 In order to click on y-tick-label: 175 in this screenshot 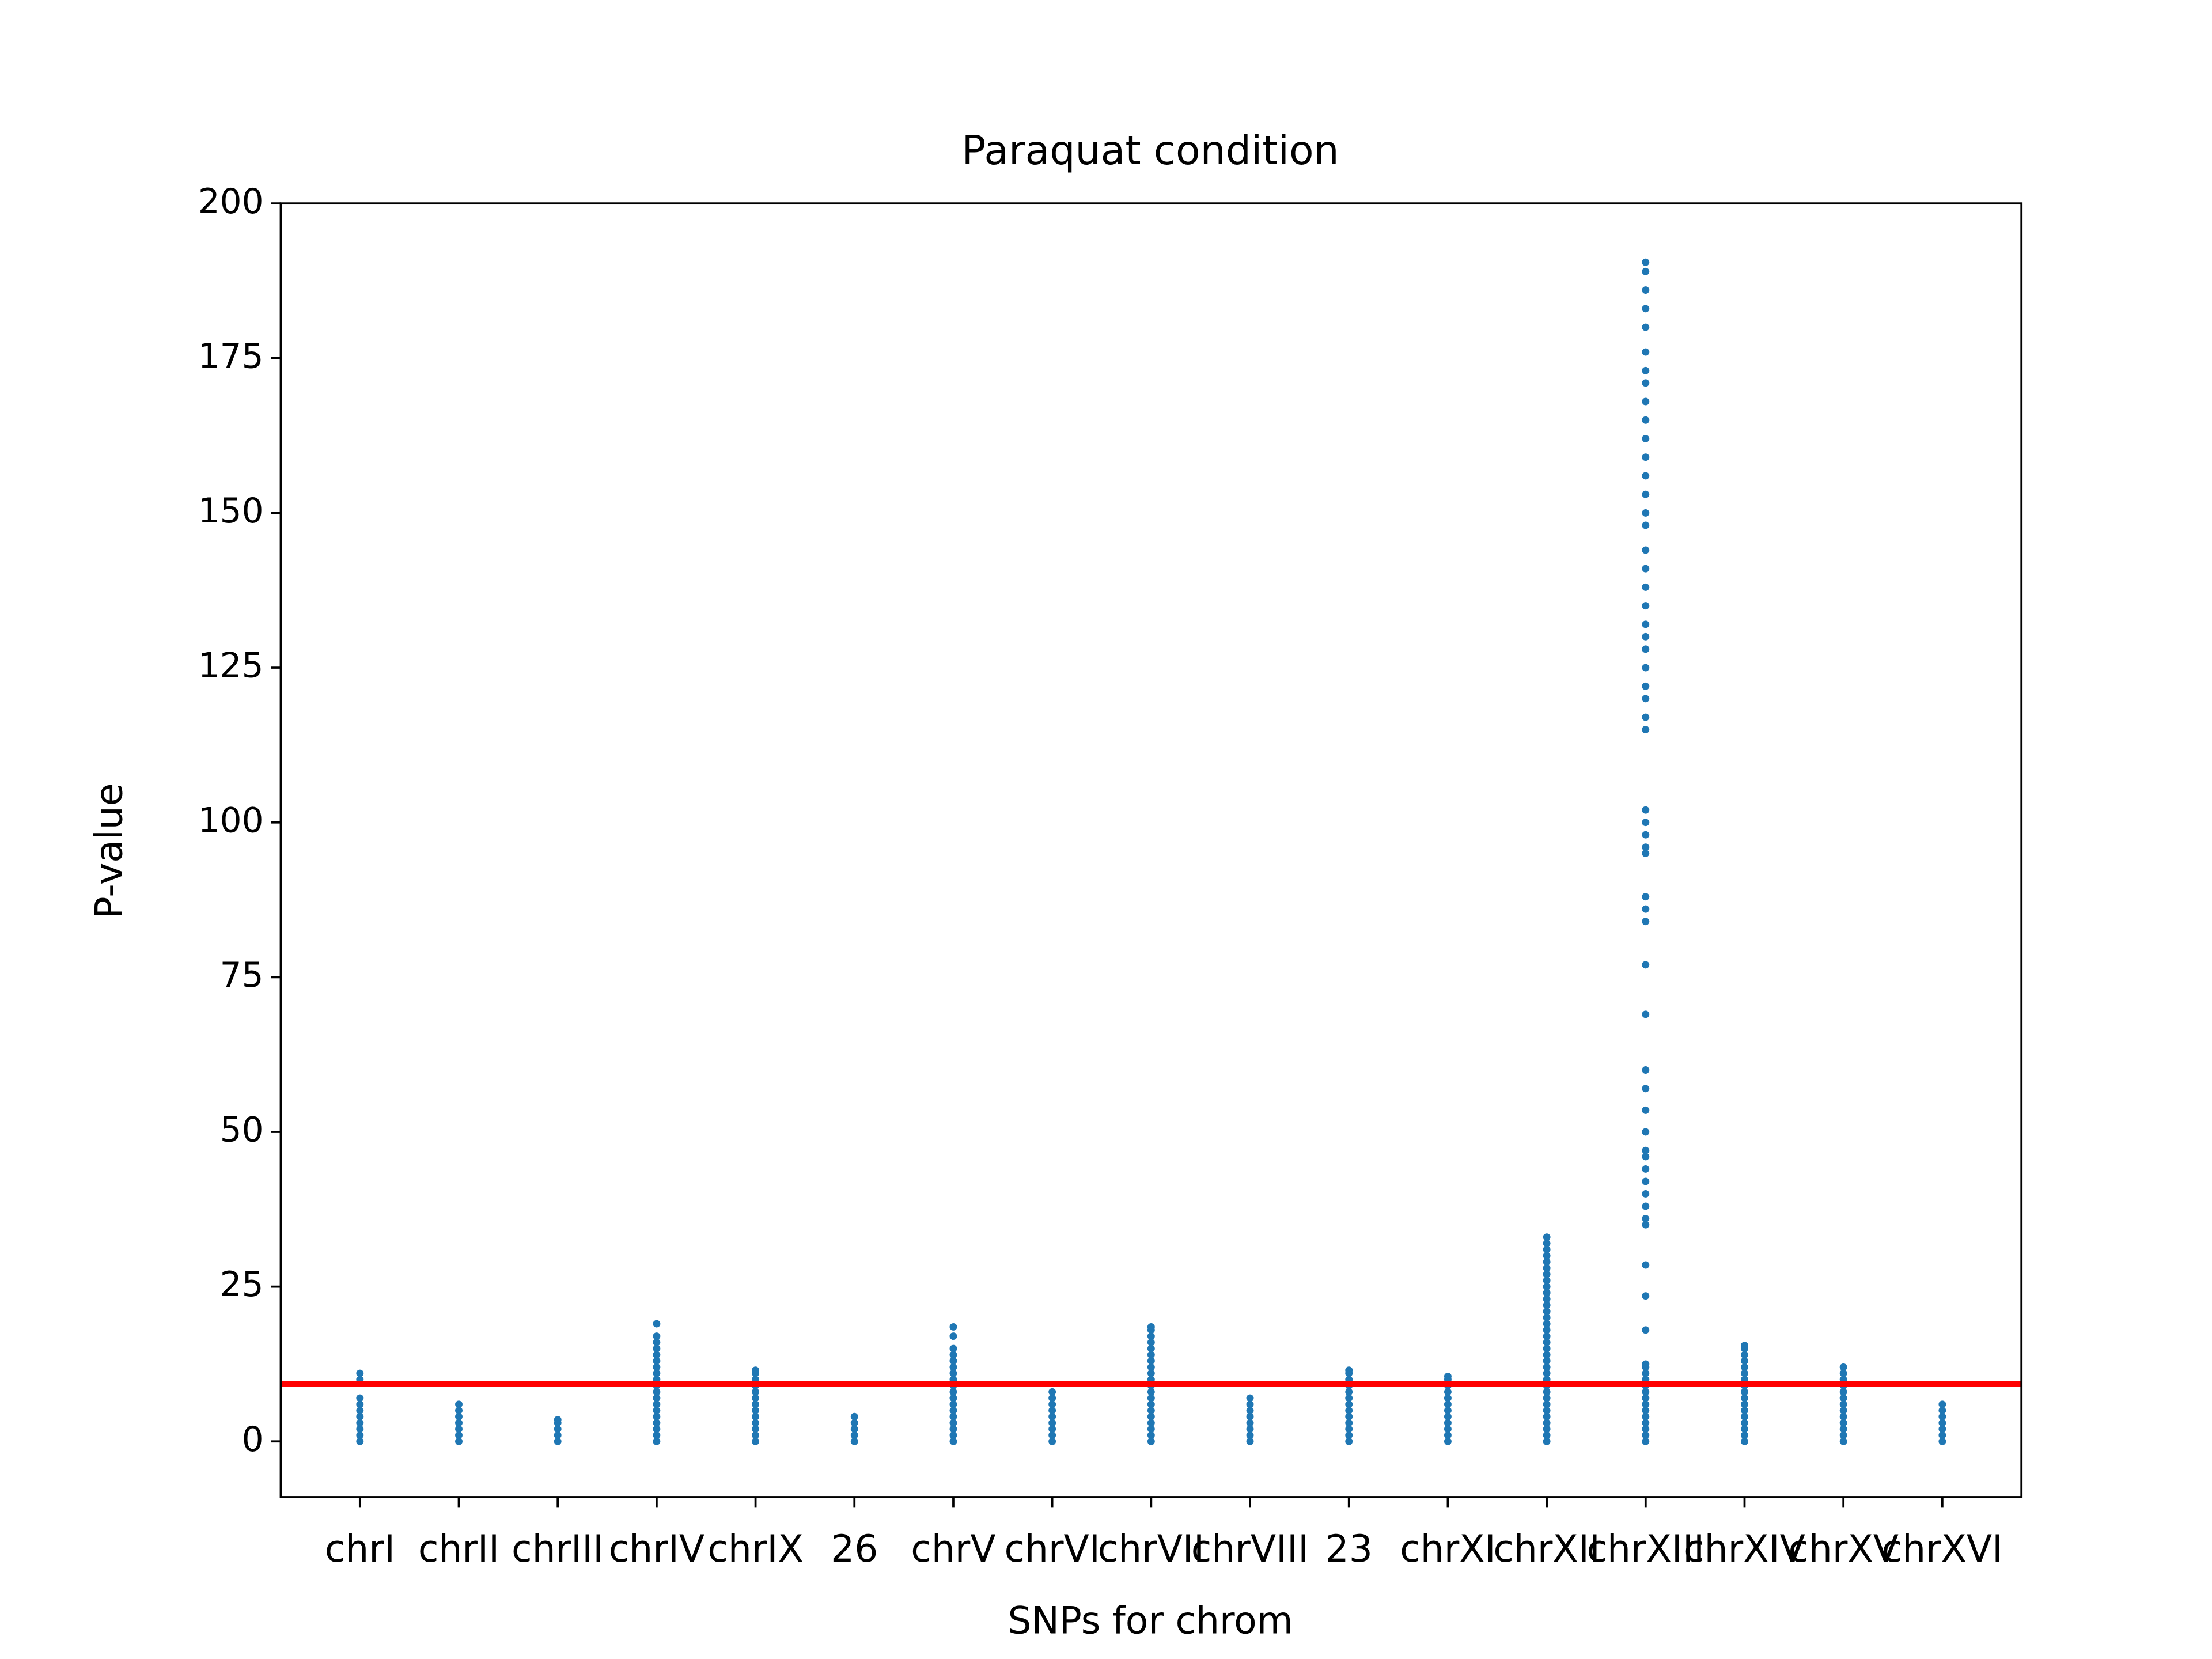, I will do `click(231, 356)`.